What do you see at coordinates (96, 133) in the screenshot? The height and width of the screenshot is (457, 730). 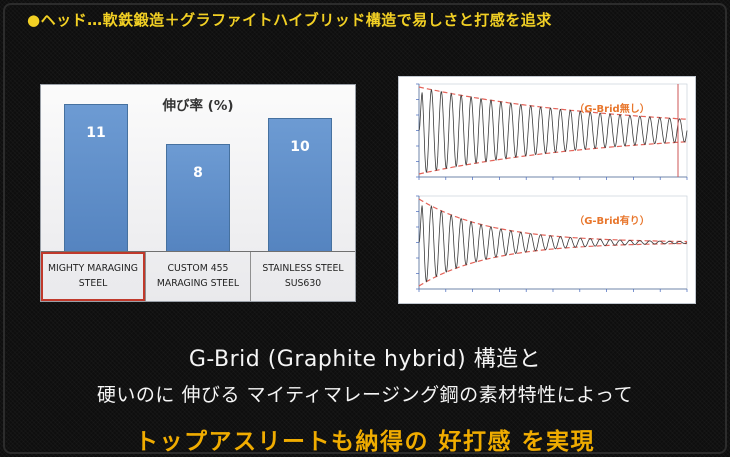 I see `bar-value-label: 11` at bounding box center [96, 133].